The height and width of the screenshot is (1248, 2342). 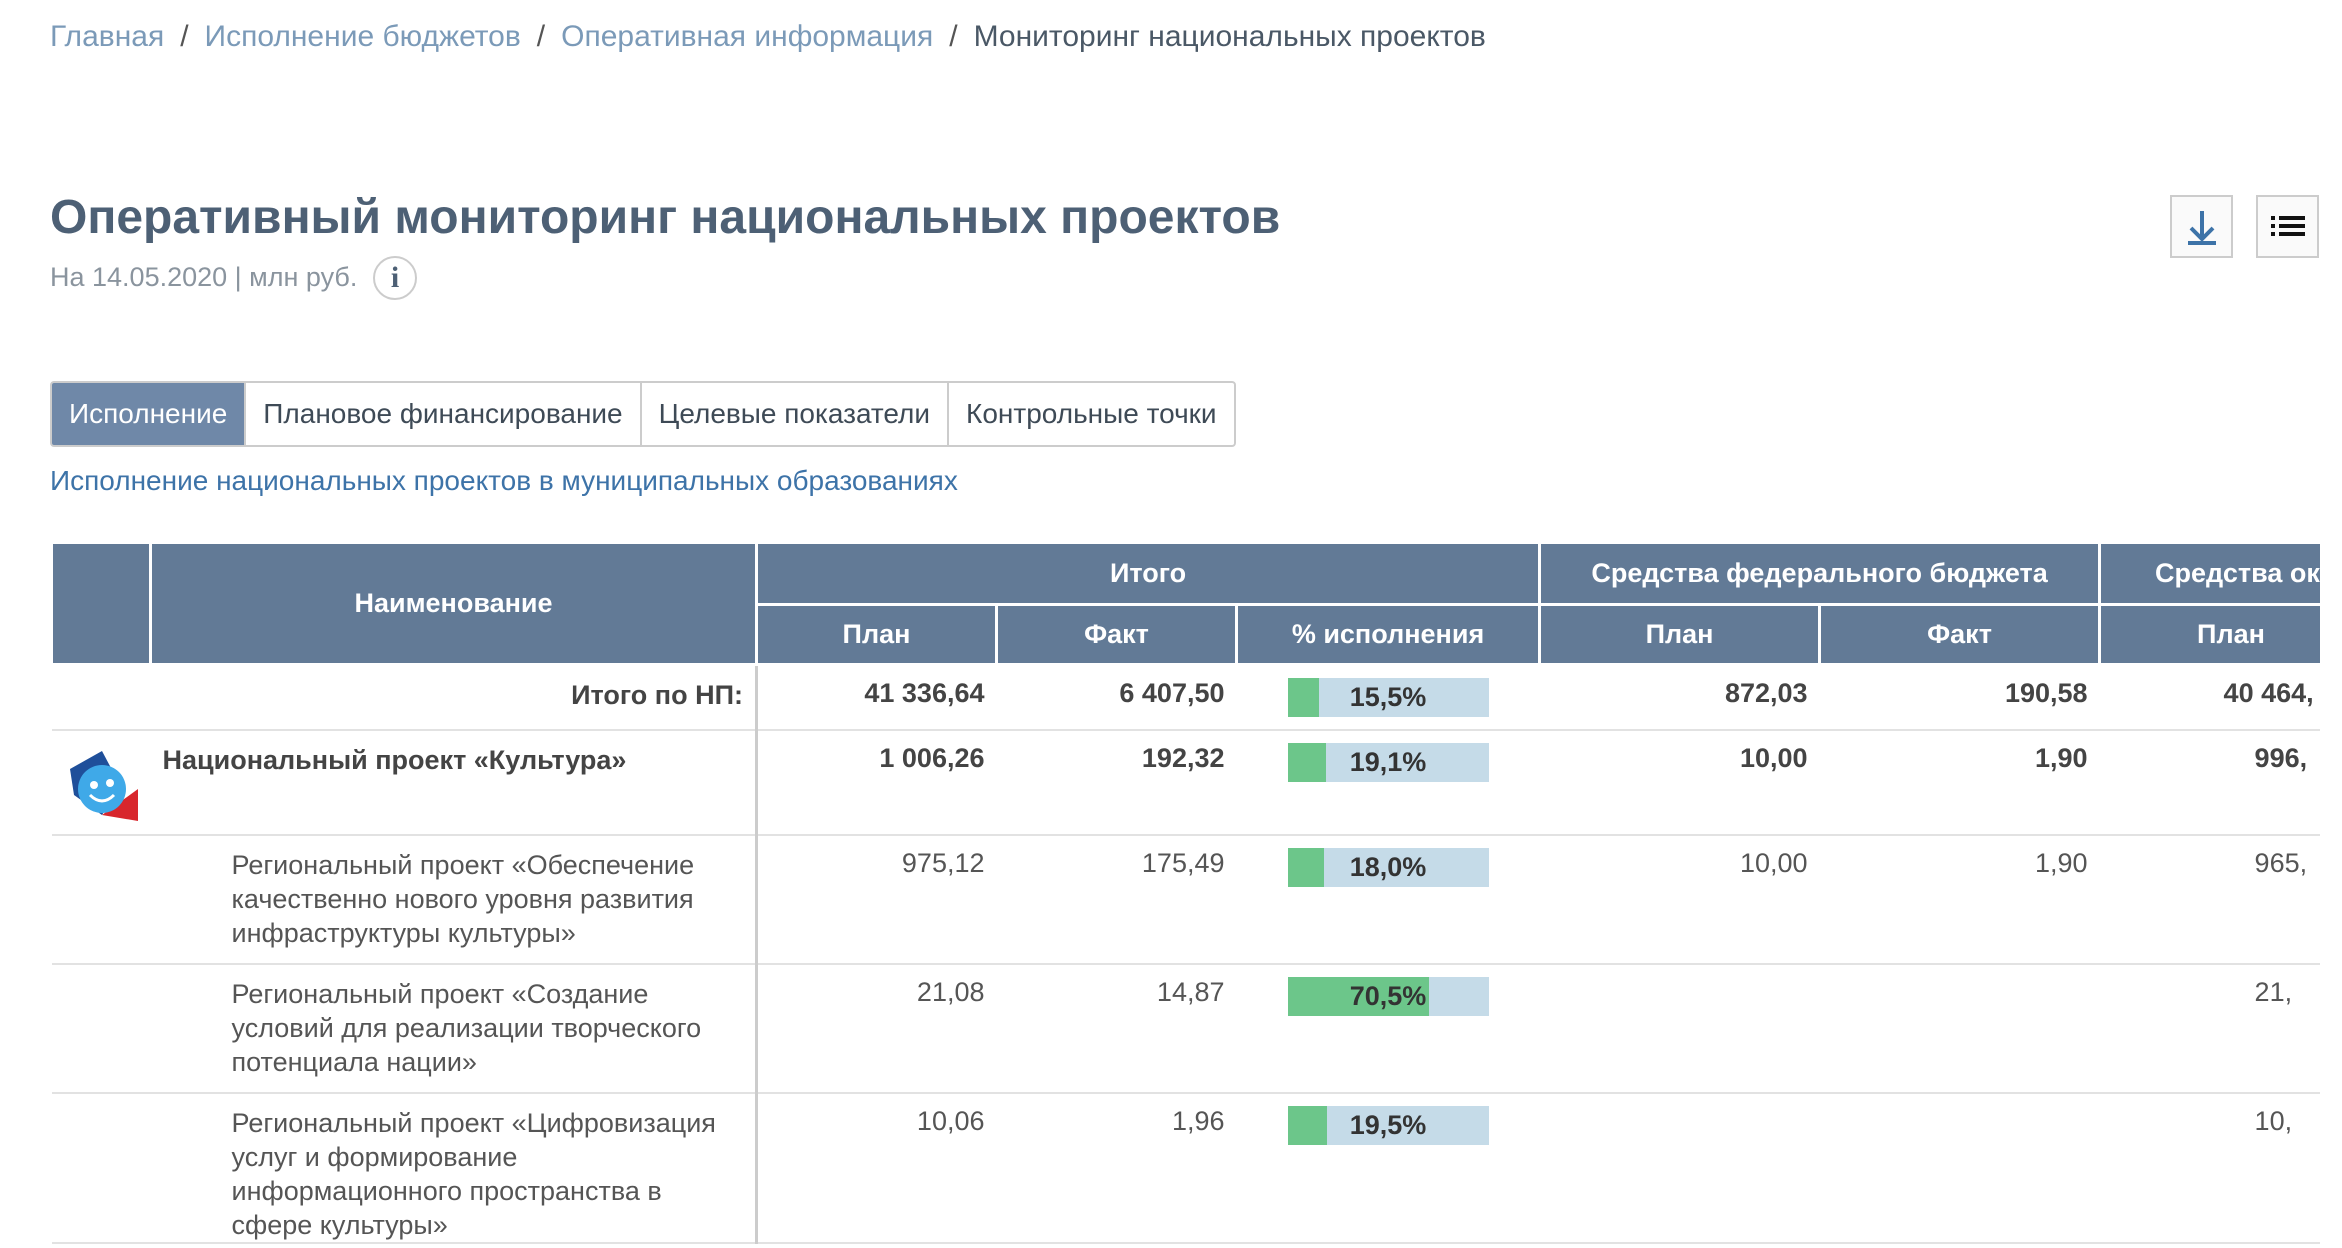 What do you see at coordinates (1388, 1168) in the screenshot?
I see `percent-cell: 19,5%` at bounding box center [1388, 1168].